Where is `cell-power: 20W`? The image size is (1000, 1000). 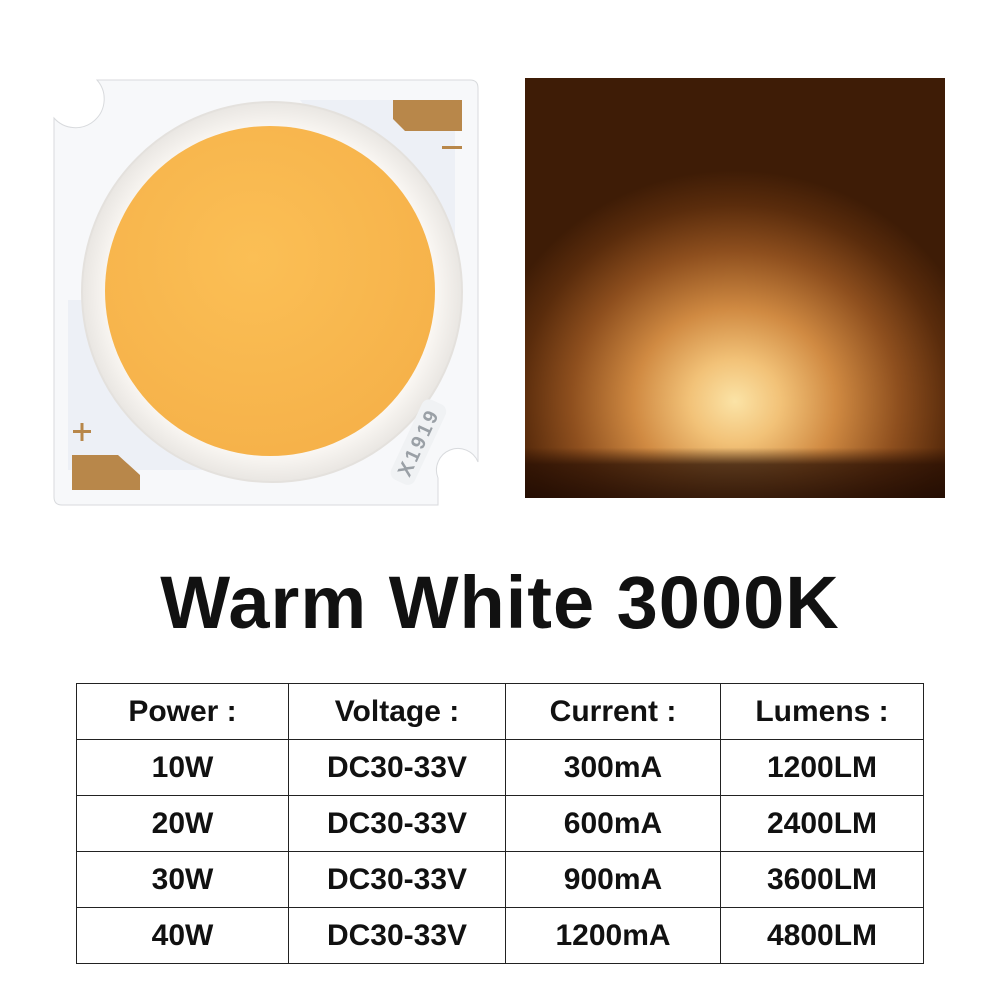
cell-power: 20W is located at coordinates (182, 823).